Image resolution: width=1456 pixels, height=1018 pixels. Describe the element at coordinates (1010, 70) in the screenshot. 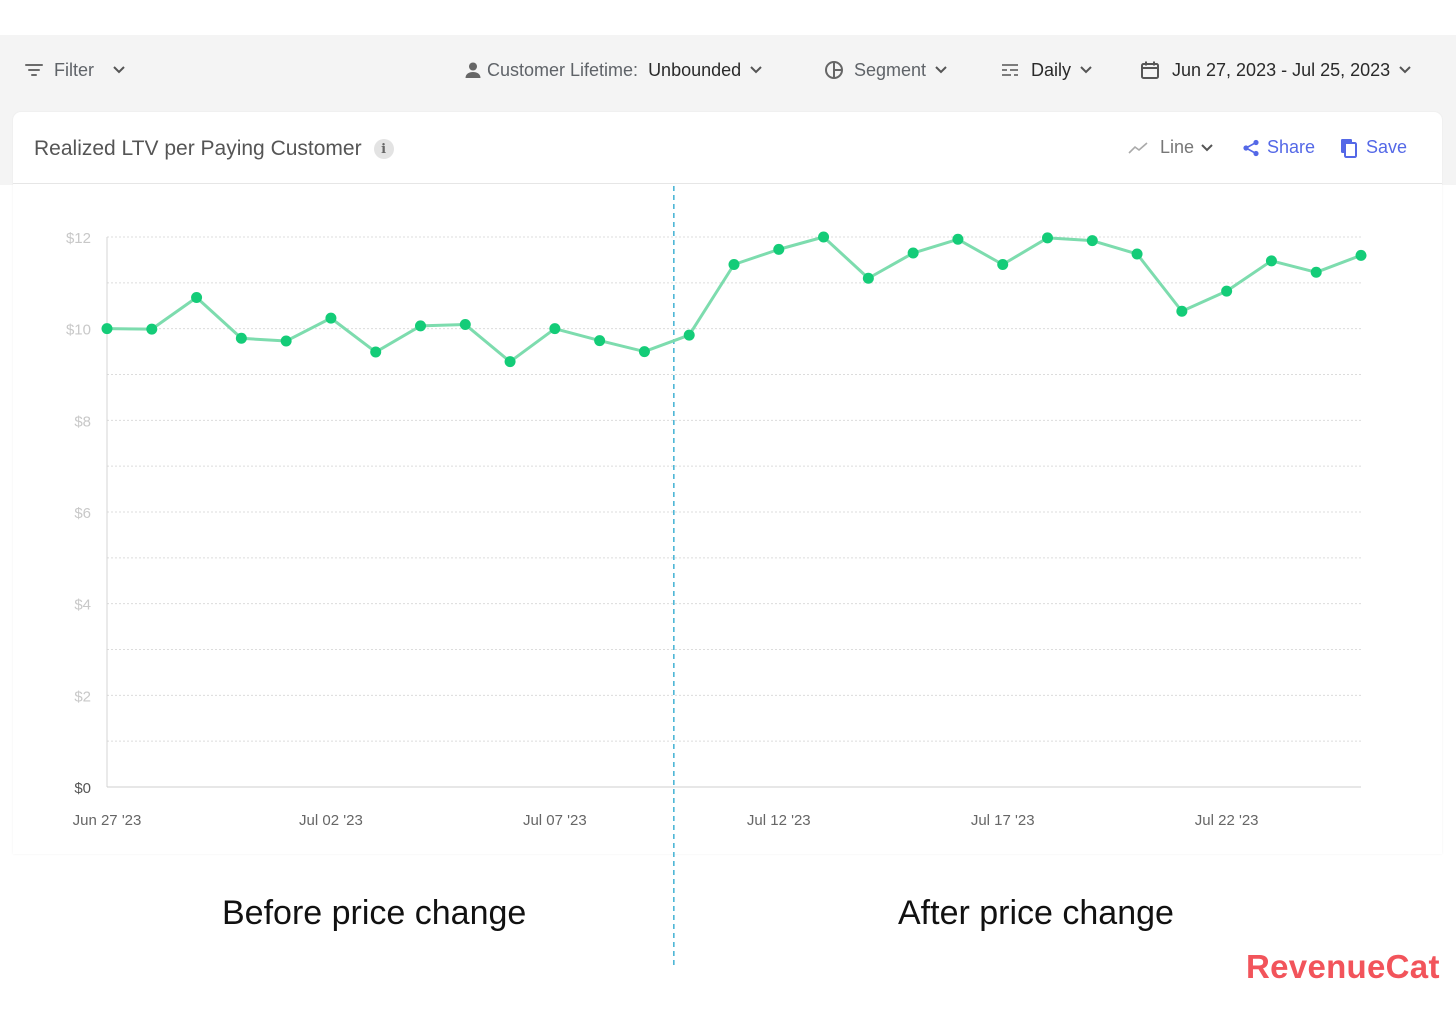

I see `resolution-icon` at that location.